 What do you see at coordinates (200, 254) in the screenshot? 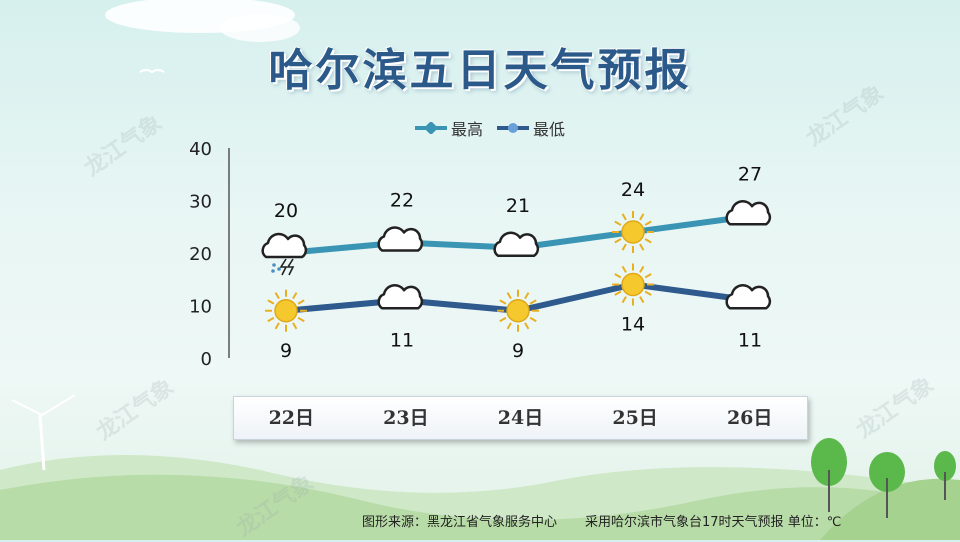
I see `y-tick-label: 20` at bounding box center [200, 254].